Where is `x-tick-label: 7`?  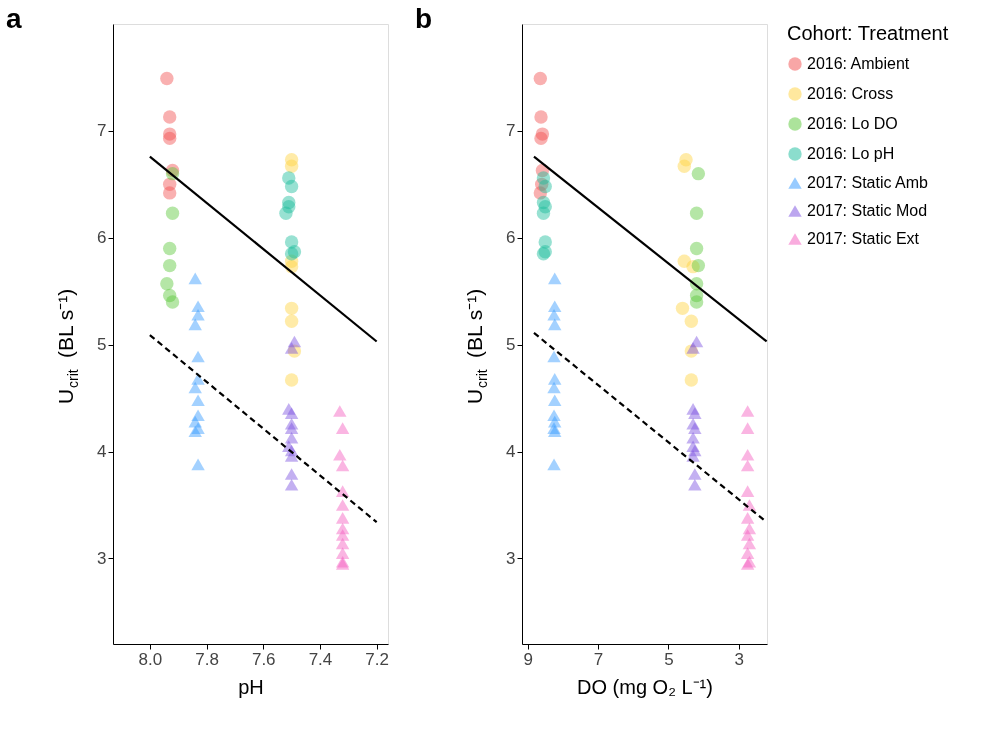
x-tick-label: 7 is located at coordinates (598, 659).